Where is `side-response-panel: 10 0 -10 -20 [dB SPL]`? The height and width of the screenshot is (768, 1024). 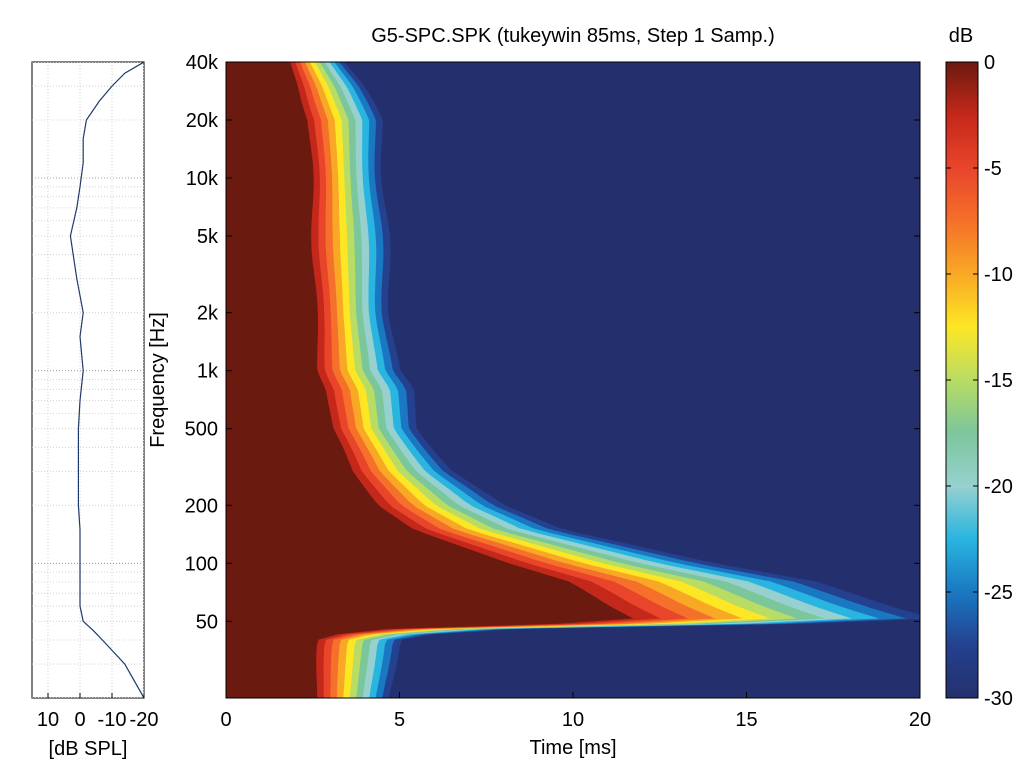 side-response-panel: 10 0 -10 -20 [dB SPL] is located at coordinates (95, 410).